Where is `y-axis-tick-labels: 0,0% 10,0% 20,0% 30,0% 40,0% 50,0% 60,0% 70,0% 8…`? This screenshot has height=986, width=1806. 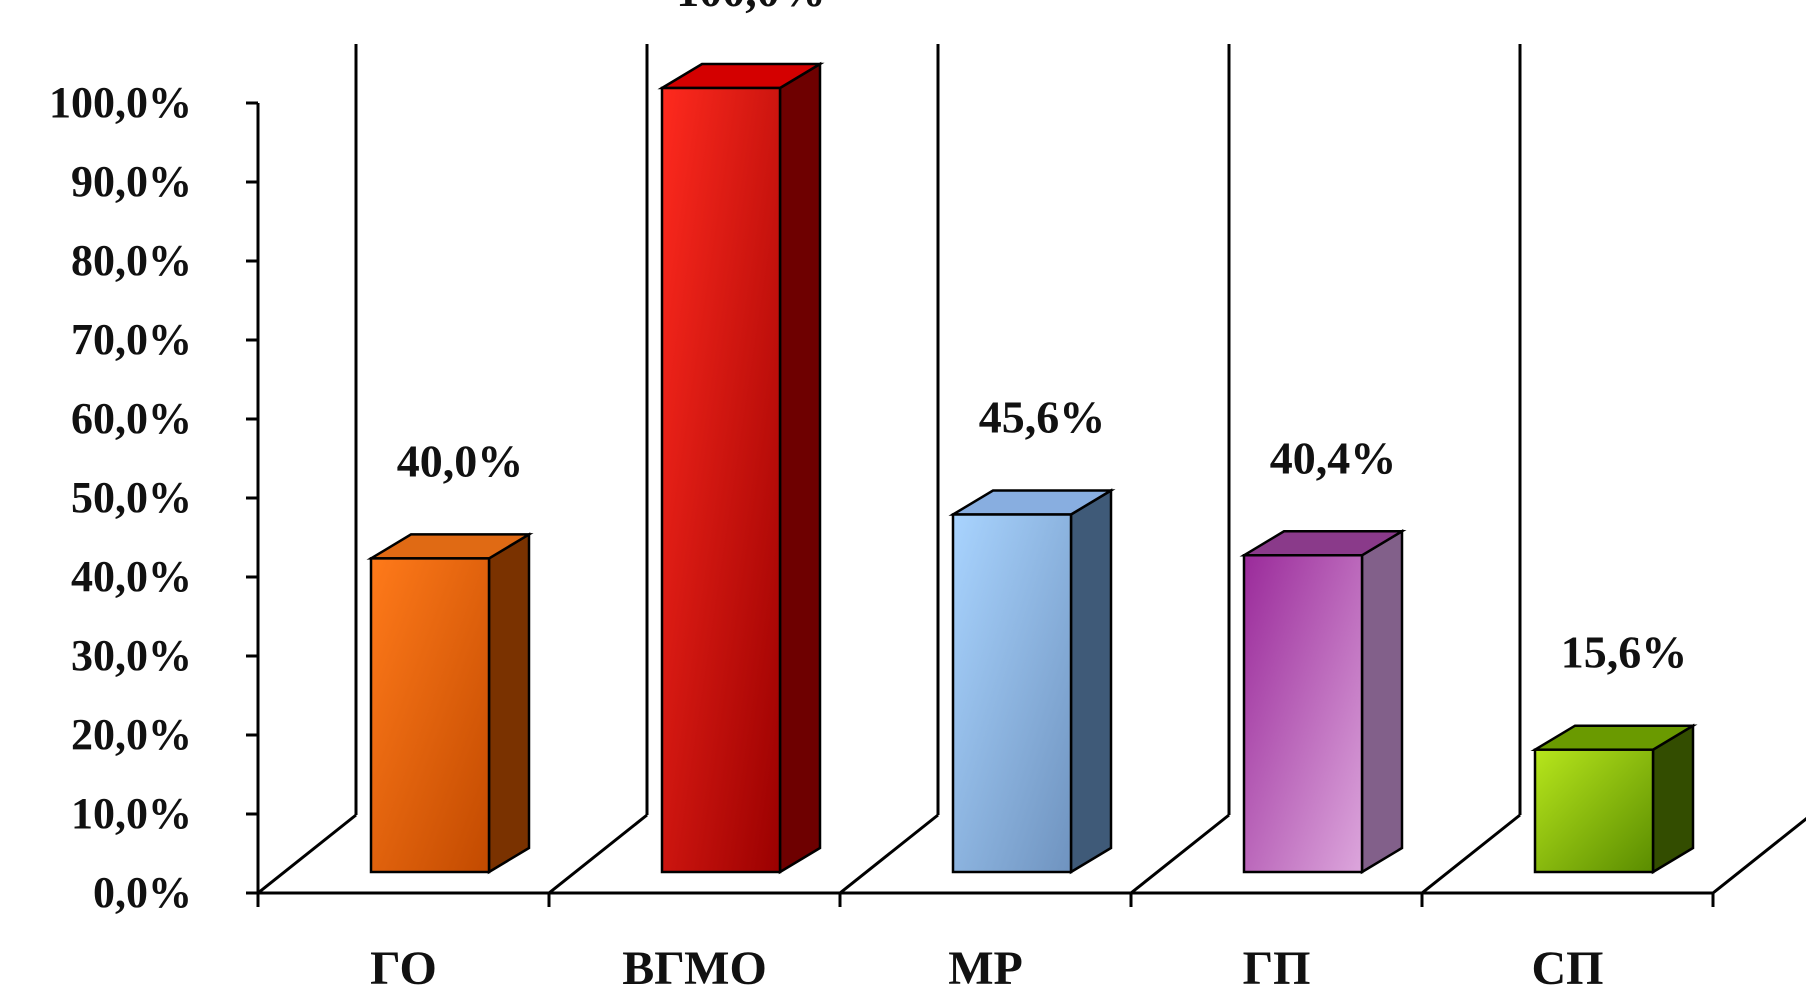 y-axis-tick-labels: 0,0% 10,0% 20,0% 30,0% 40,0% 50,0% 60,0% 70,0% 8… is located at coordinates (120, 497).